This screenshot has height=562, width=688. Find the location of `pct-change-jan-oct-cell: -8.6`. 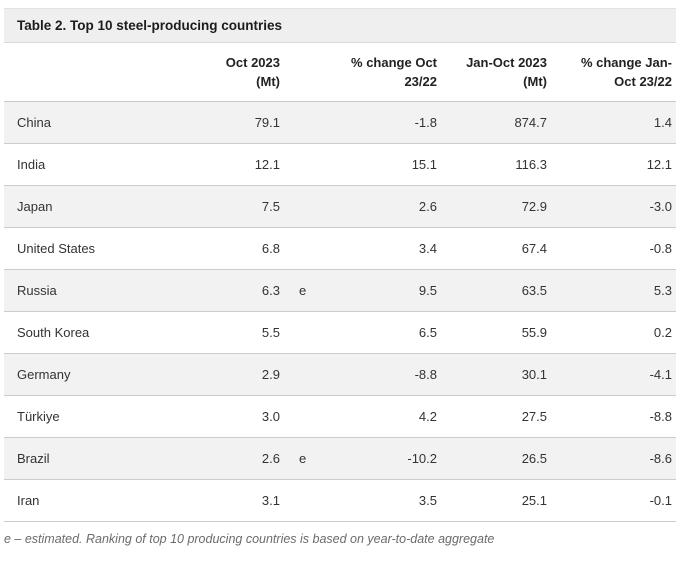

pct-change-jan-oct-cell: -8.6 is located at coordinates (660, 458).